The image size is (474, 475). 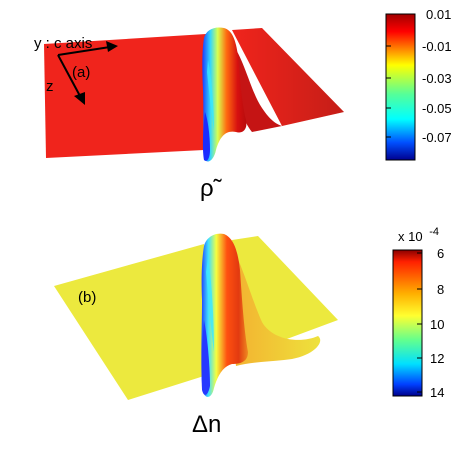 I want to click on colorbar-b-tick: 8, so click(x=440, y=289).